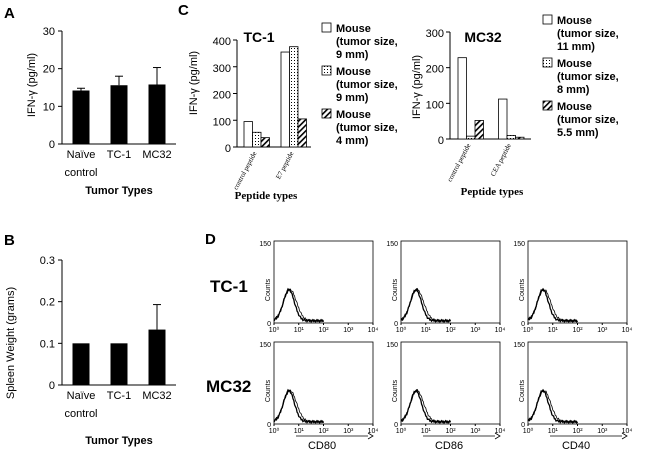 This screenshot has width=650, height=452. I want to click on x-tick-label: MC32, so click(156, 396).